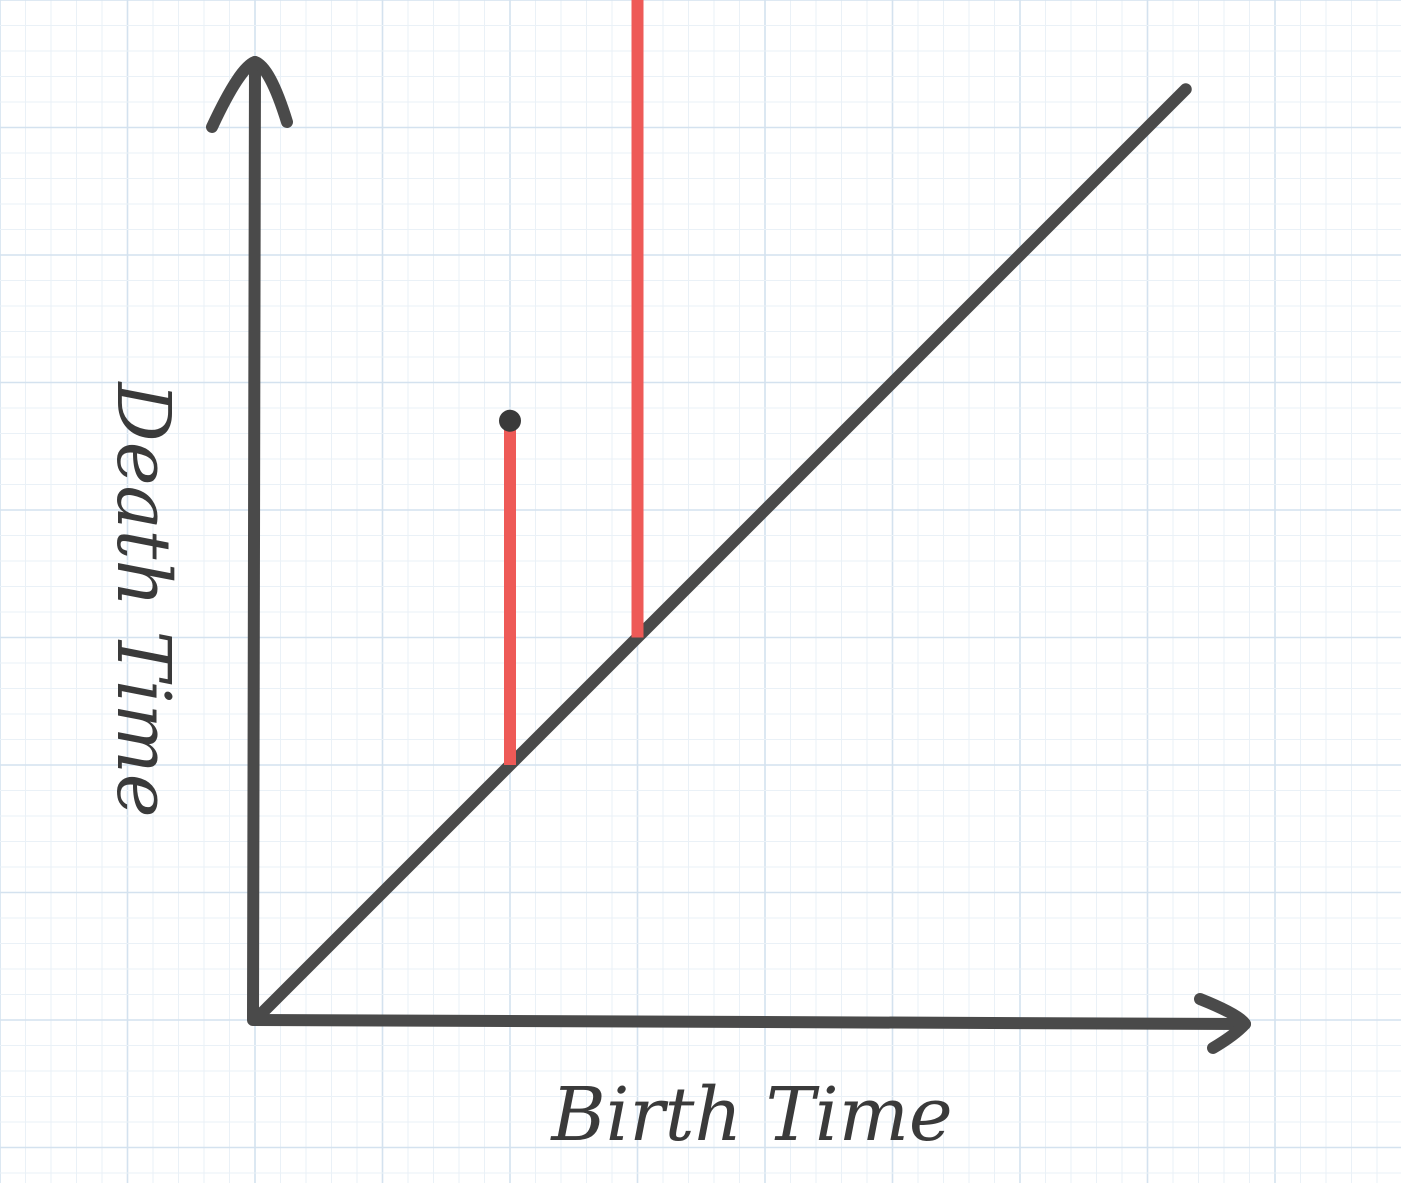 The image size is (1401, 1183). I want to click on x-axis-arrowhead, so click(1222, 1023).